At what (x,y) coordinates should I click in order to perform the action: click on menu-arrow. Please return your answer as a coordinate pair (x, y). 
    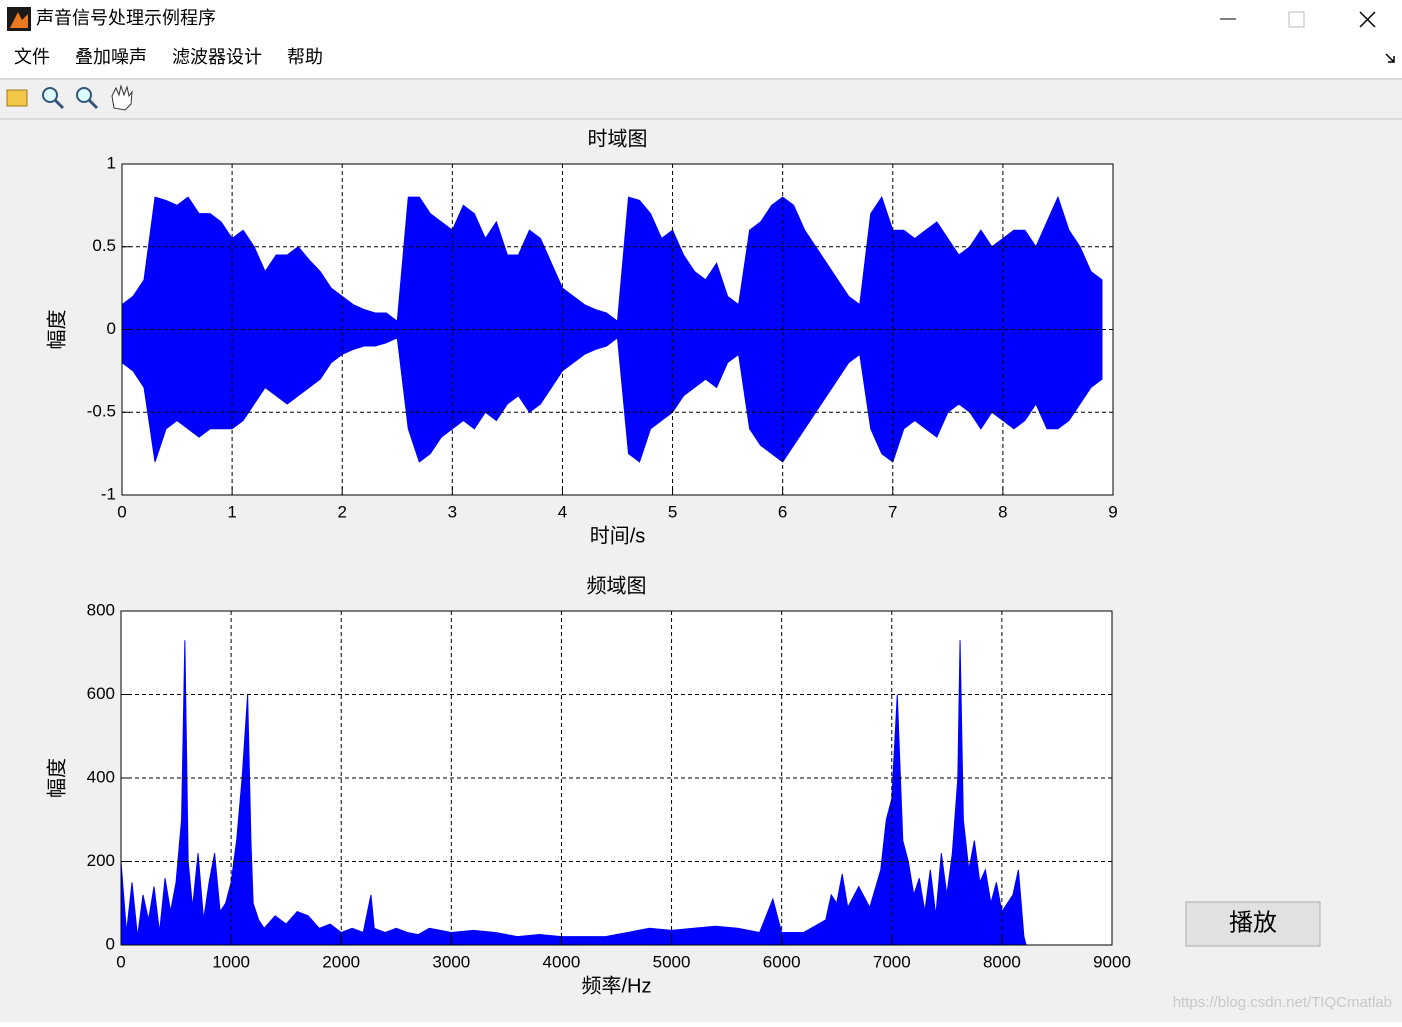
    Looking at the image, I should click on (1390, 58).